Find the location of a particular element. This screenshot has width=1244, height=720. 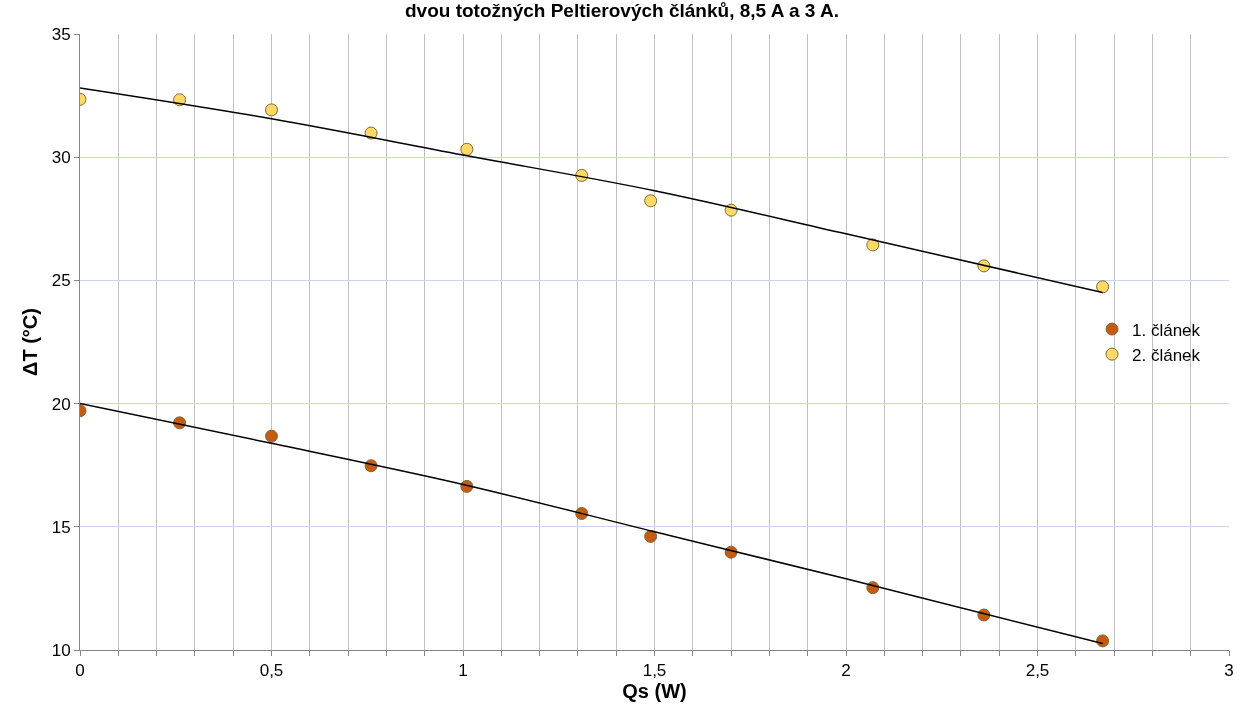

x-tick-label: 1,5 is located at coordinates (654, 671).